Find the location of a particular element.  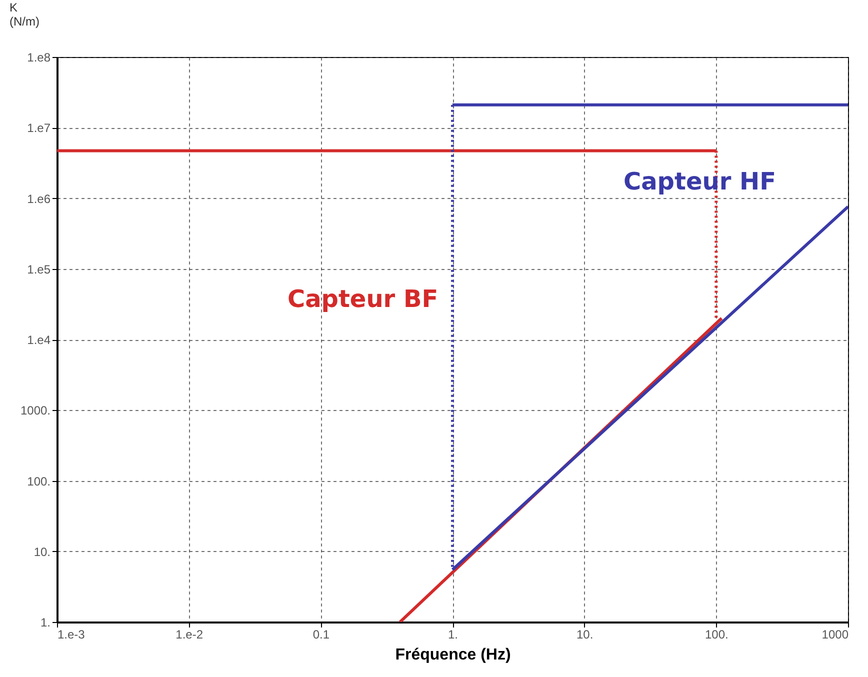

x-axis-title: Fréquence (Hz) is located at coordinates (453, 655).